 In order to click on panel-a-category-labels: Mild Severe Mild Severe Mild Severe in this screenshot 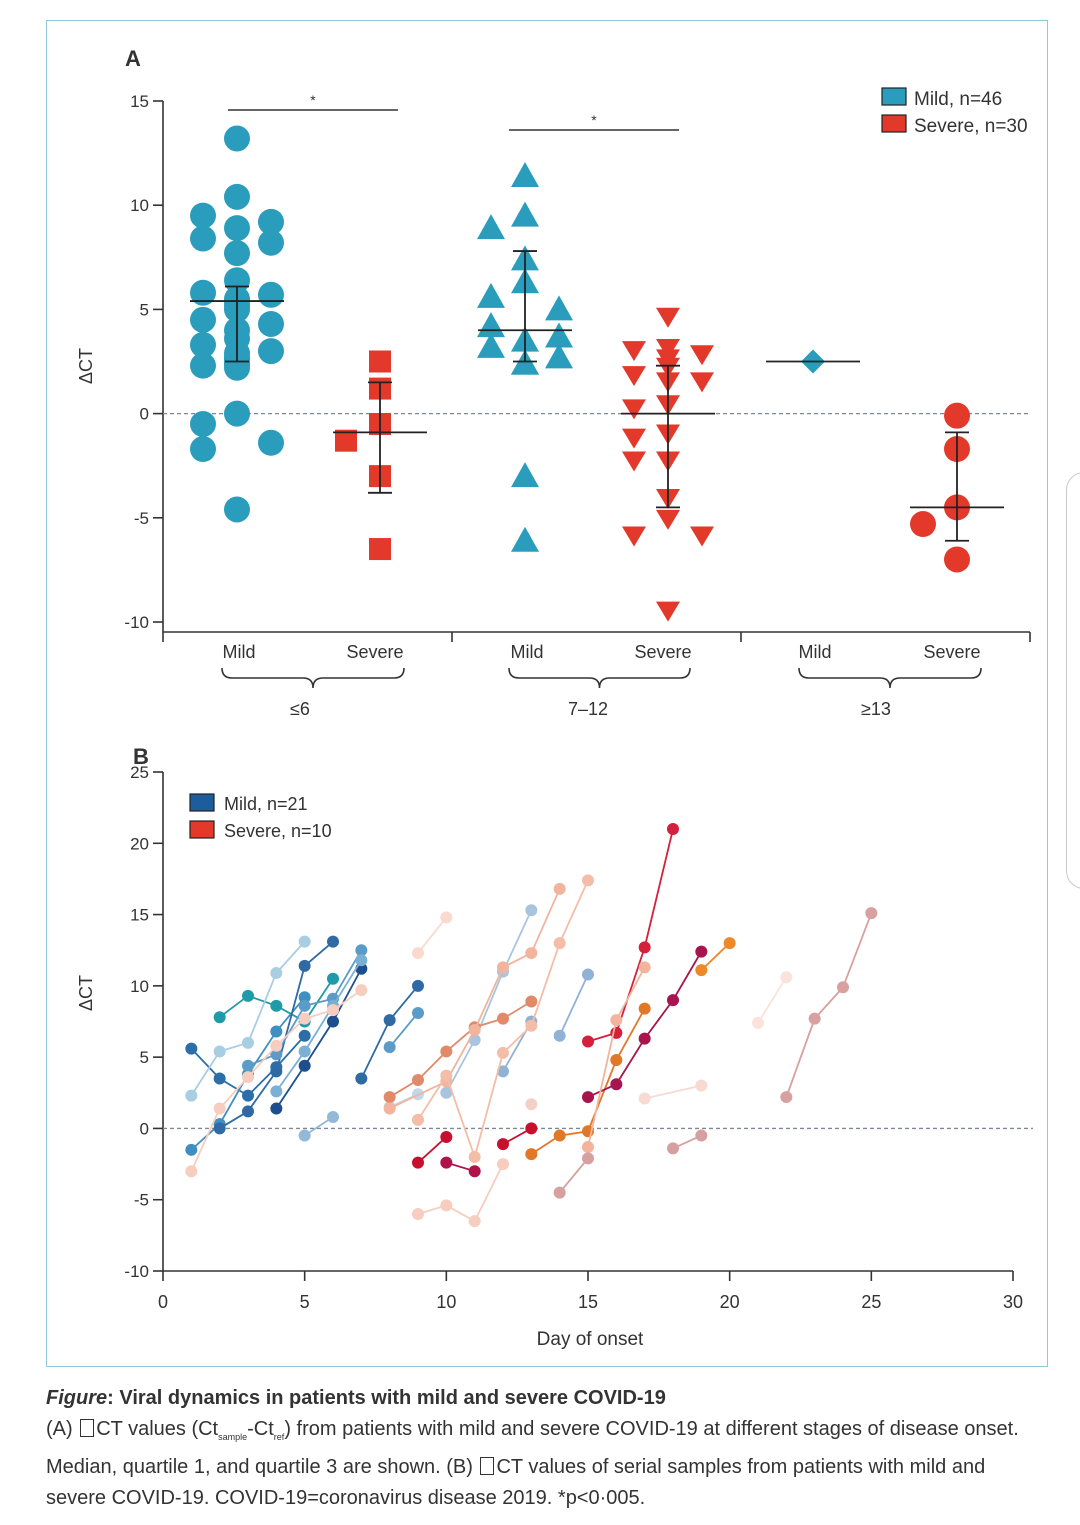, I will do `click(601, 652)`.